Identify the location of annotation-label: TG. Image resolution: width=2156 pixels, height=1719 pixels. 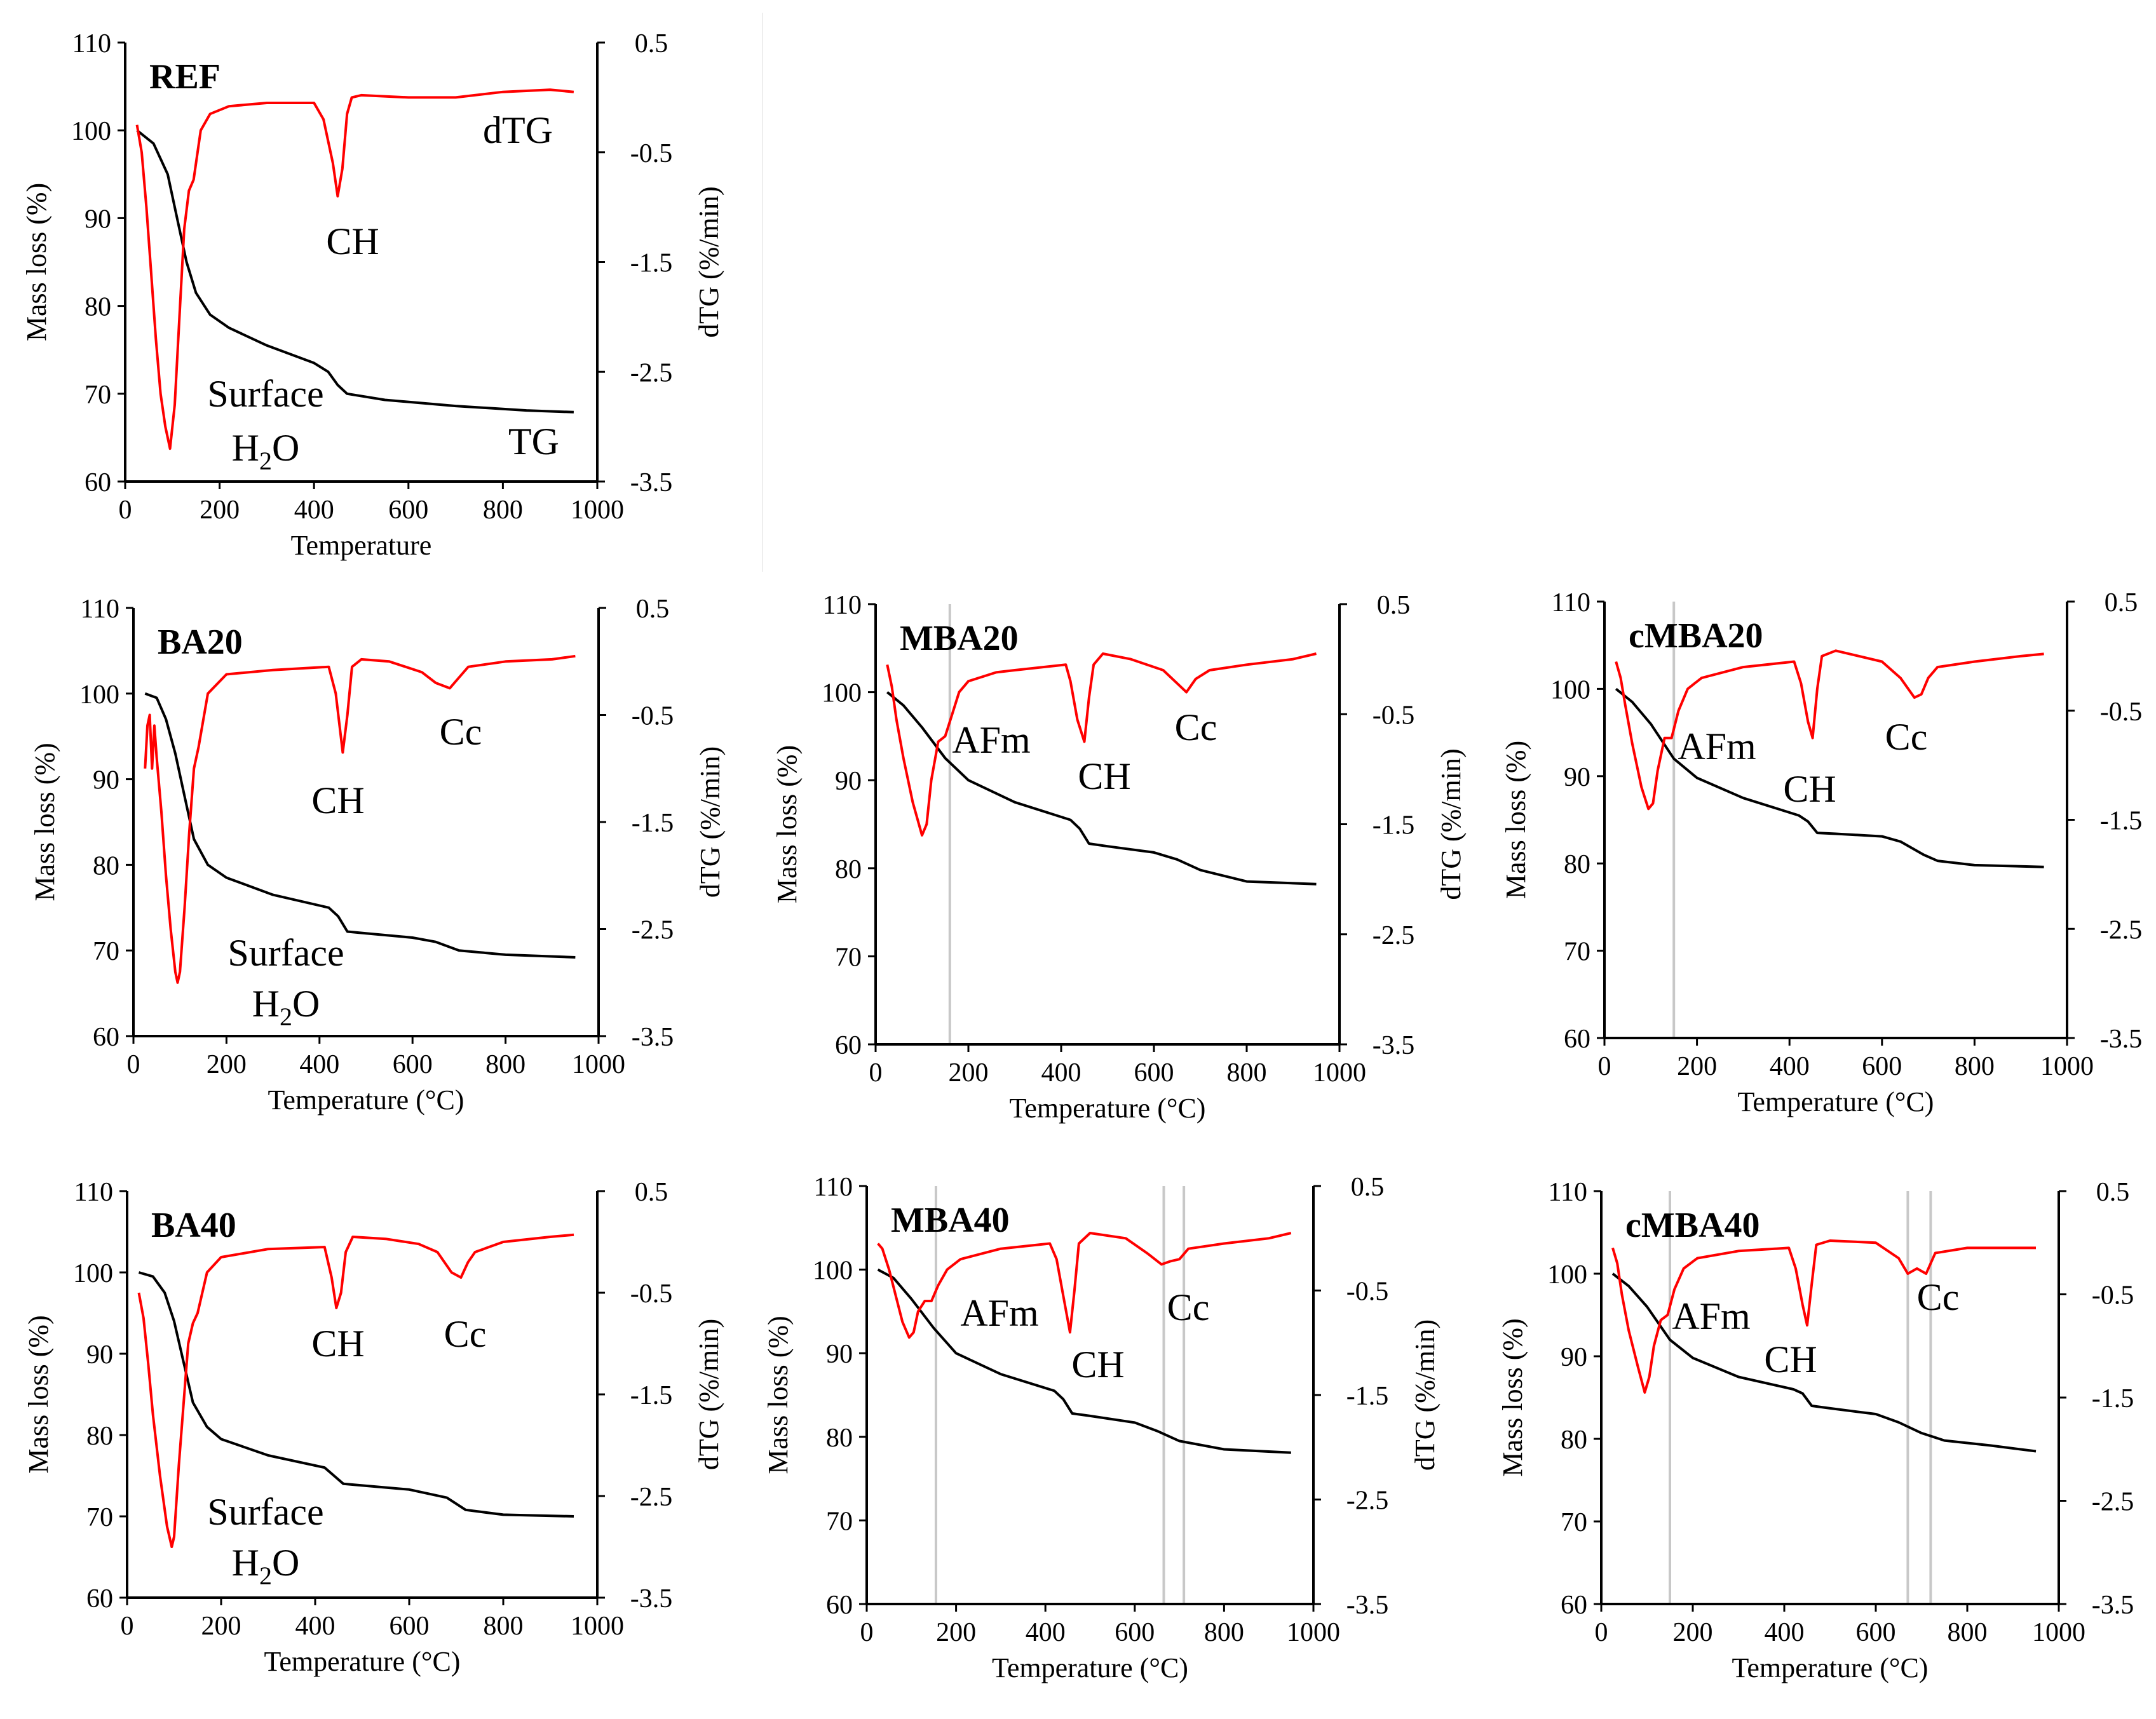
(533, 442).